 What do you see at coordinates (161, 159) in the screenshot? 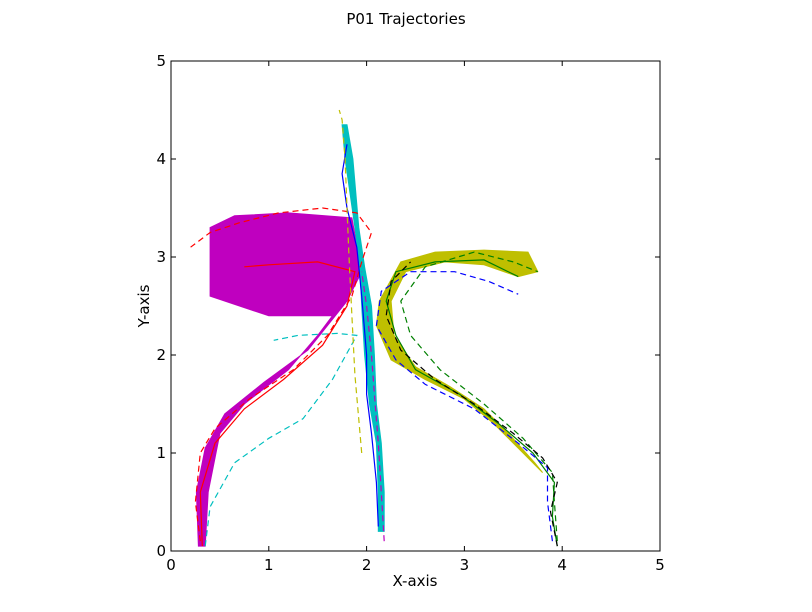
I see `y-tick-label: 4` at bounding box center [161, 159].